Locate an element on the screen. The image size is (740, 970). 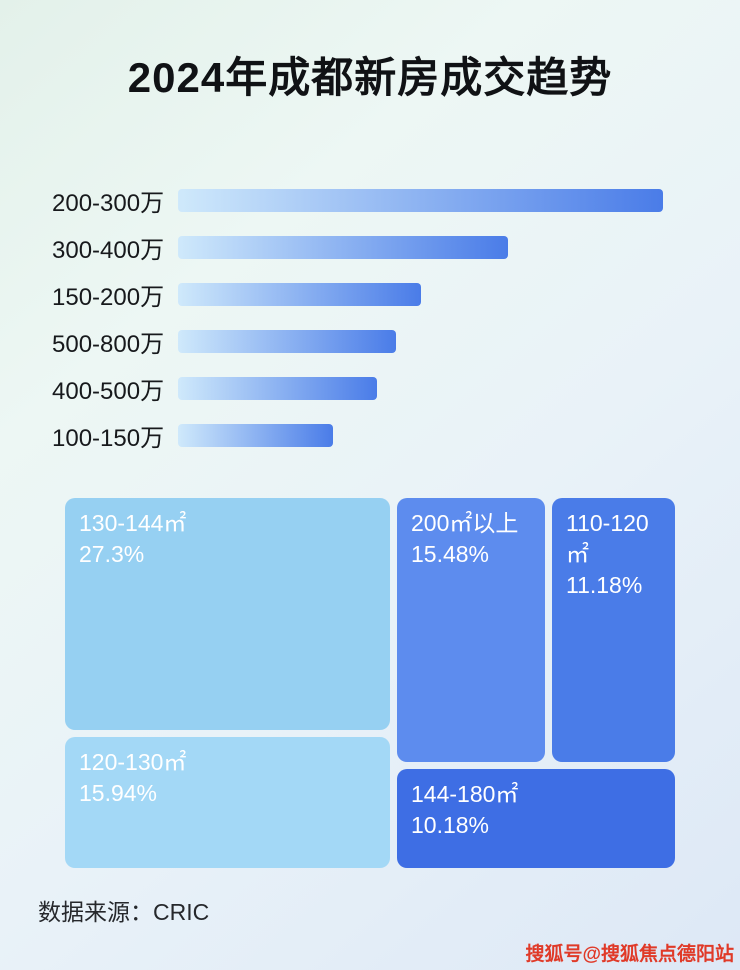
block-label: 130-144㎡ is located at coordinates (133, 523).